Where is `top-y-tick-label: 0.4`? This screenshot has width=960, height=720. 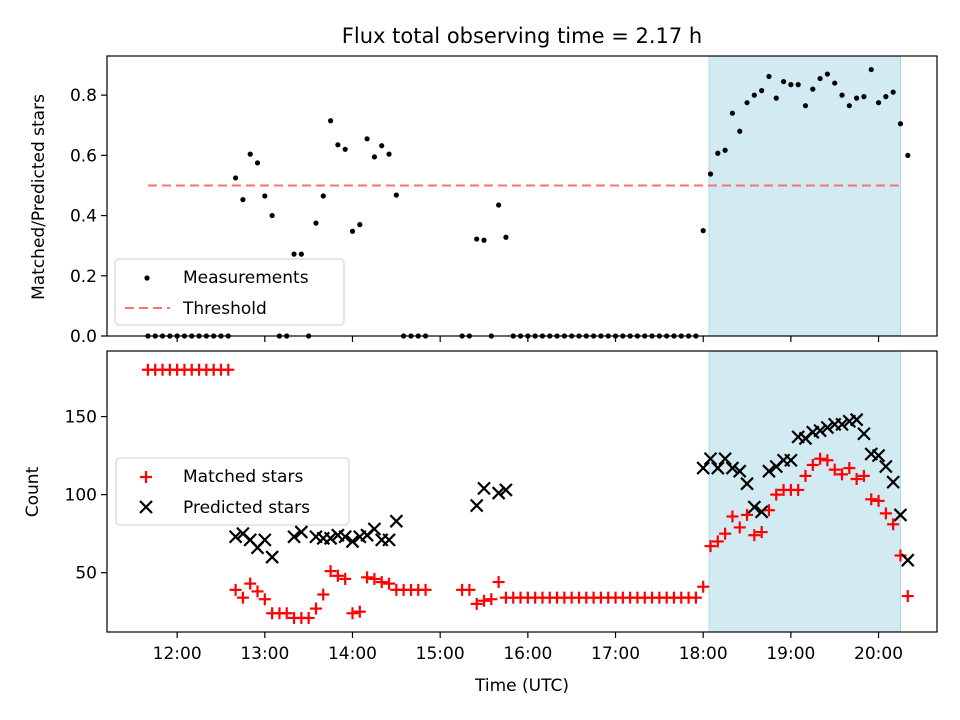 top-y-tick-label: 0.4 is located at coordinates (83, 217).